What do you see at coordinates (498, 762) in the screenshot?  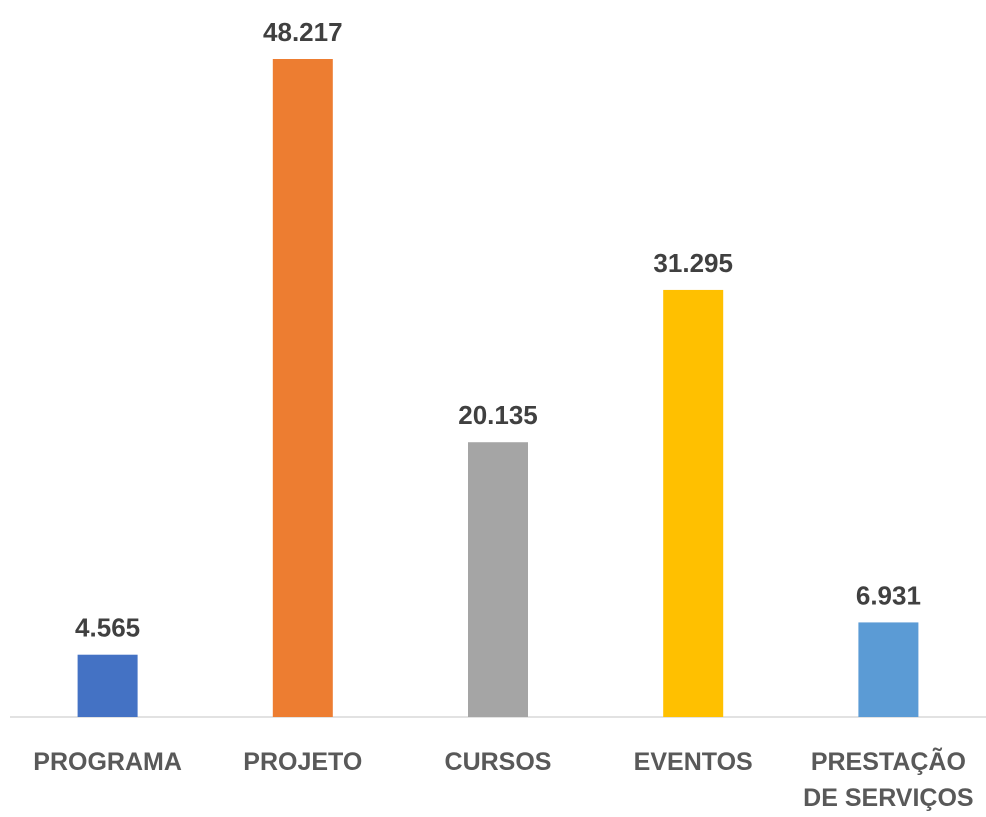 I see `x-tick-label: CURSOS` at bounding box center [498, 762].